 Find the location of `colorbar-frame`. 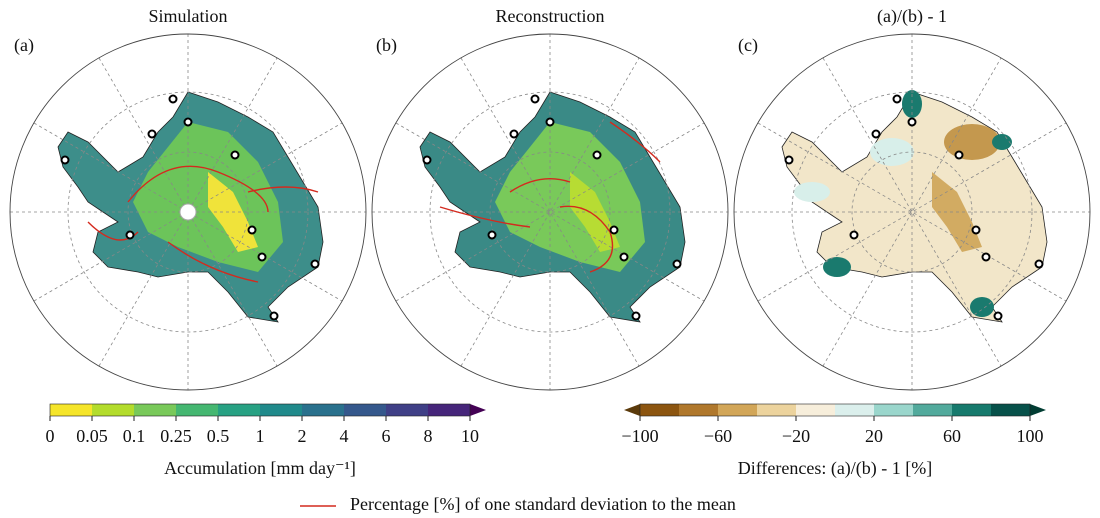

colorbar-frame is located at coordinates (835, 410).